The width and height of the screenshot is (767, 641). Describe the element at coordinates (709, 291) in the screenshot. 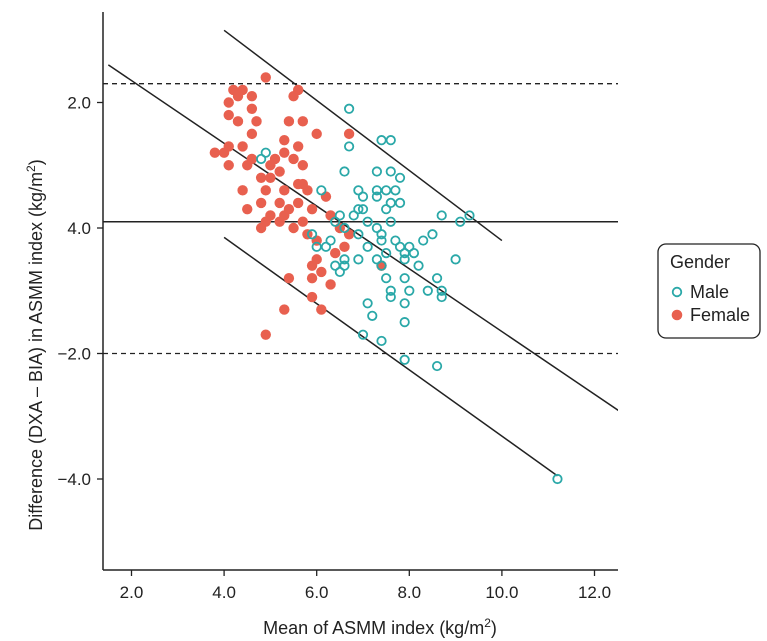

I see `legend: Gender Male Female` at that location.